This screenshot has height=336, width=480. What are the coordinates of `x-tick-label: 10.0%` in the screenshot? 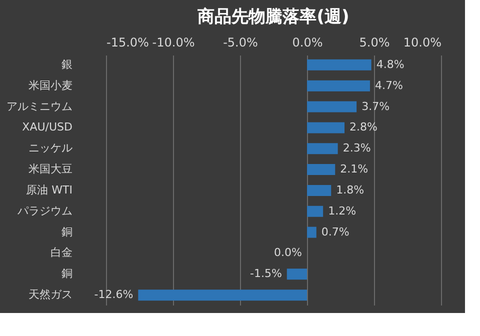 It's located at (422, 43).